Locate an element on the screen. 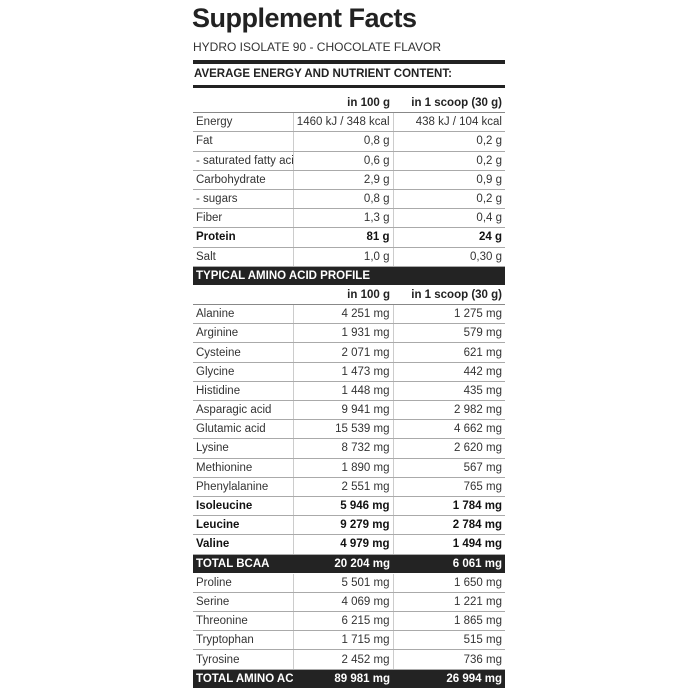  label-cell: Isoleucine is located at coordinates (243, 506).